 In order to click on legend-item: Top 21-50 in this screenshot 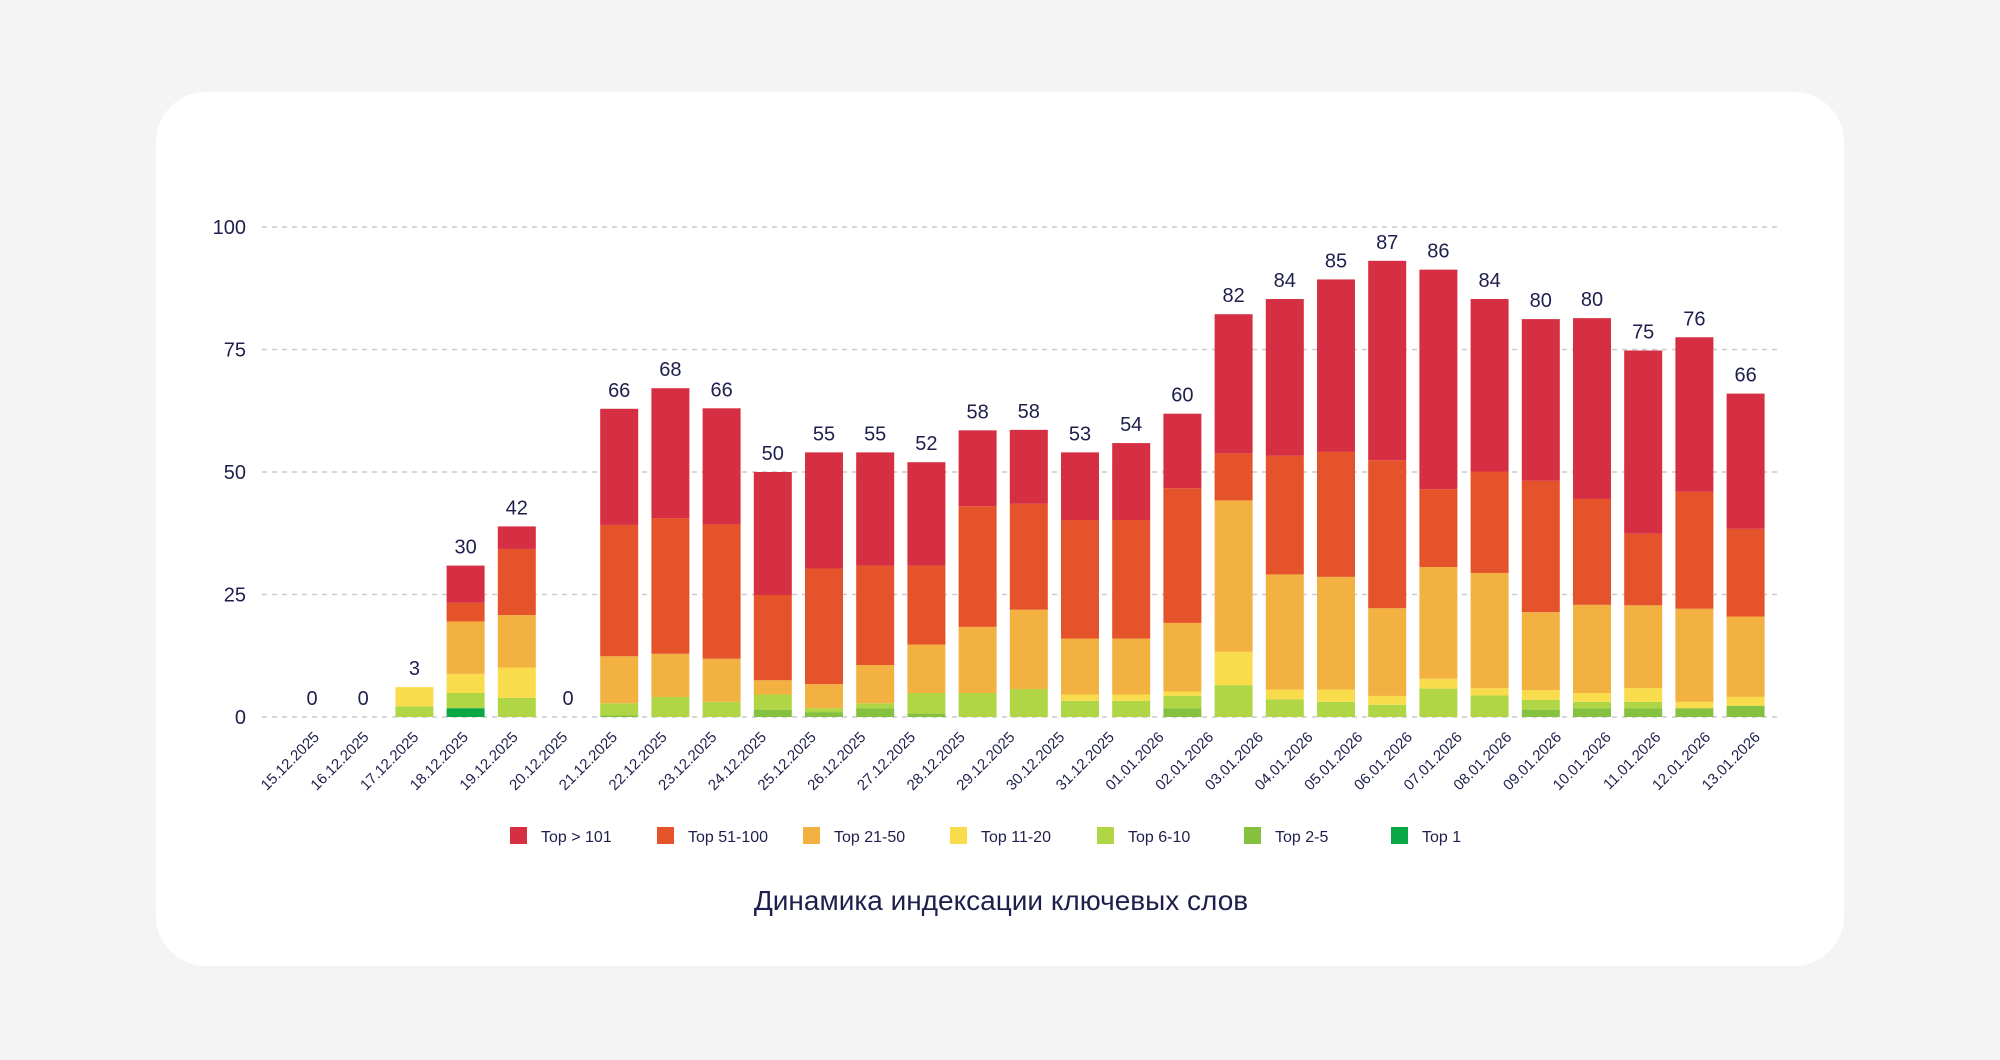, I will do `click(854, 836)`.